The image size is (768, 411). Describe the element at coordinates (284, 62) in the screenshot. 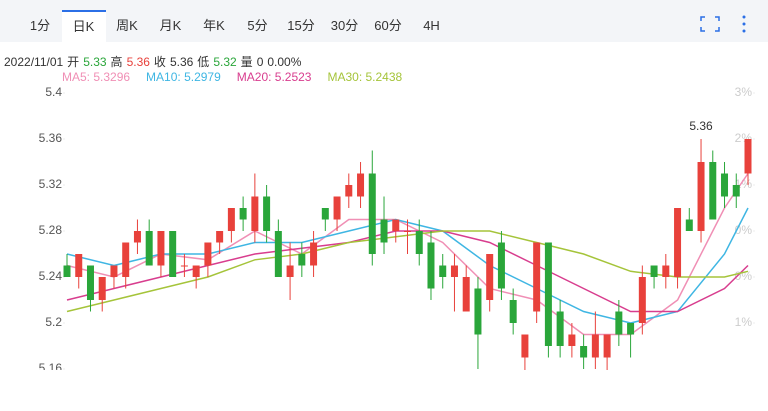

I see `change: 0.00%` at that location.